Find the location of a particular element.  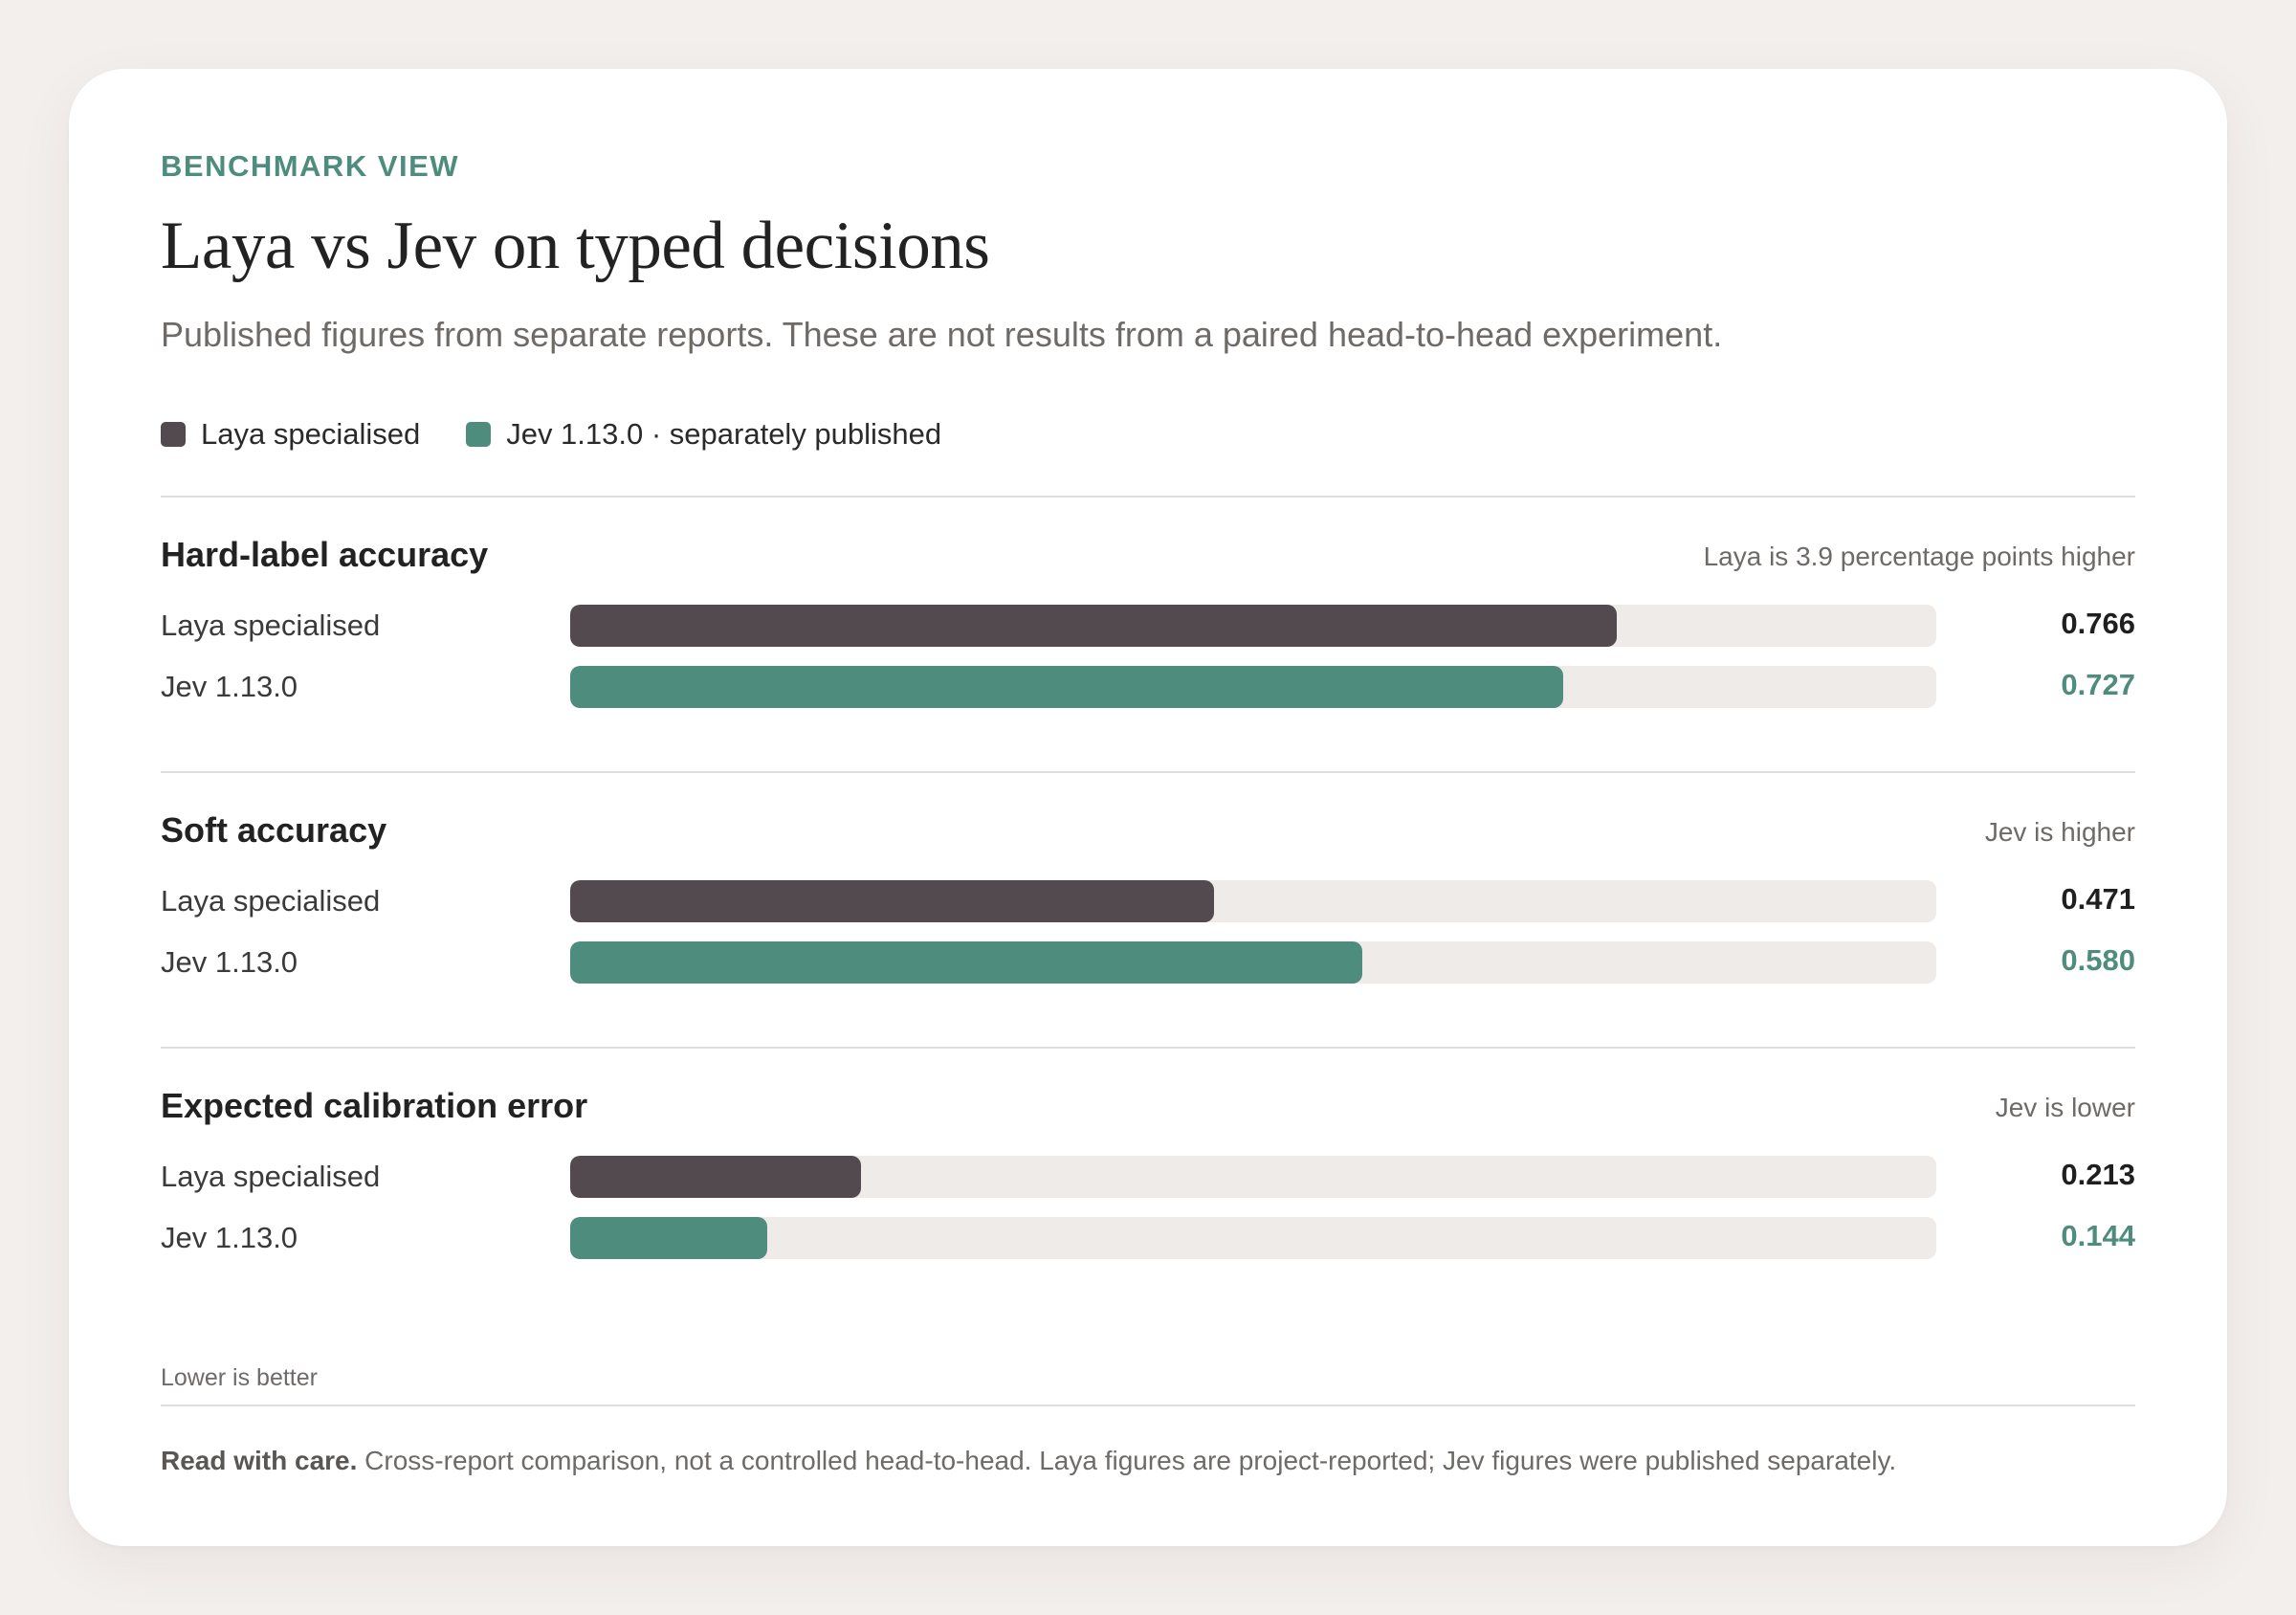

bar-row: Jev 1.13.0 0.144 is located at coordinates (1148, 1238).